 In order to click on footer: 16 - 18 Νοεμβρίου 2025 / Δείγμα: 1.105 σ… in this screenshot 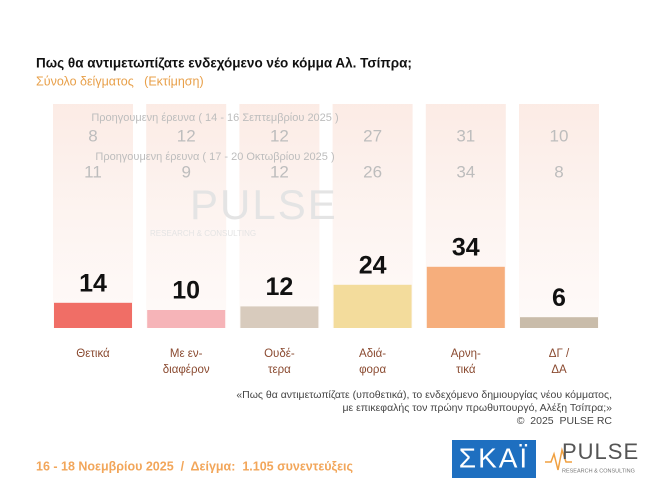, I will do `click(194, 466)`.